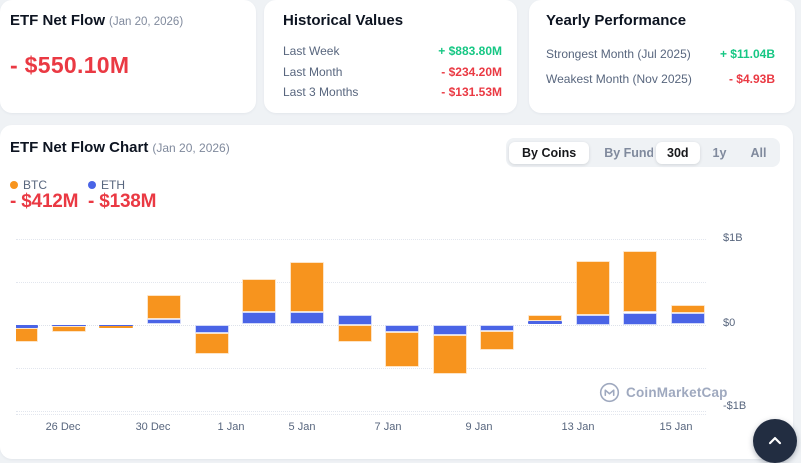  I want to click on legend-item-eth: ETH, so click(106, 185).